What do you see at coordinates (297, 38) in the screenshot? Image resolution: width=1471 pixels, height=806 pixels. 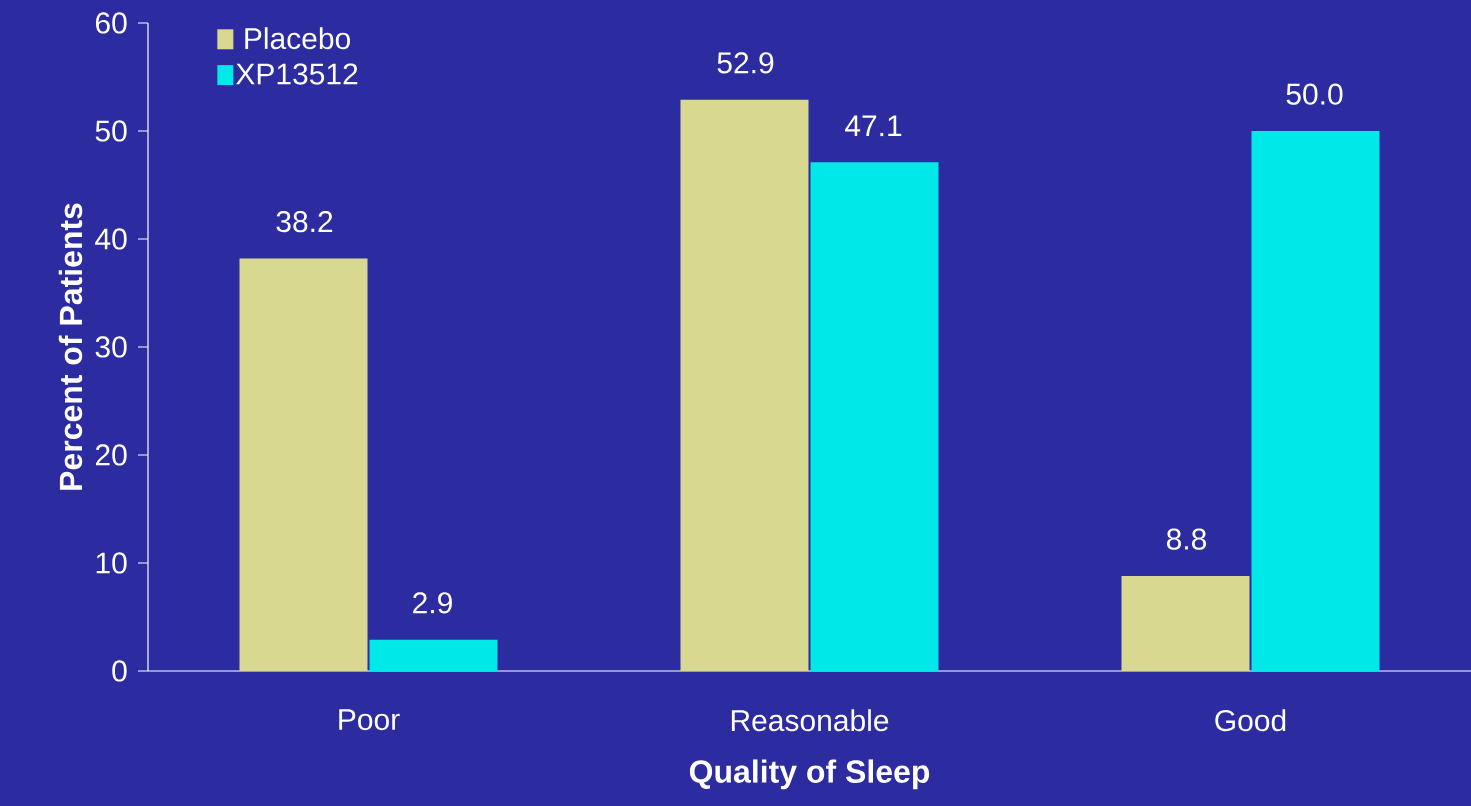 I see `legend-label: Placebo` at bounding box center [297, 38].